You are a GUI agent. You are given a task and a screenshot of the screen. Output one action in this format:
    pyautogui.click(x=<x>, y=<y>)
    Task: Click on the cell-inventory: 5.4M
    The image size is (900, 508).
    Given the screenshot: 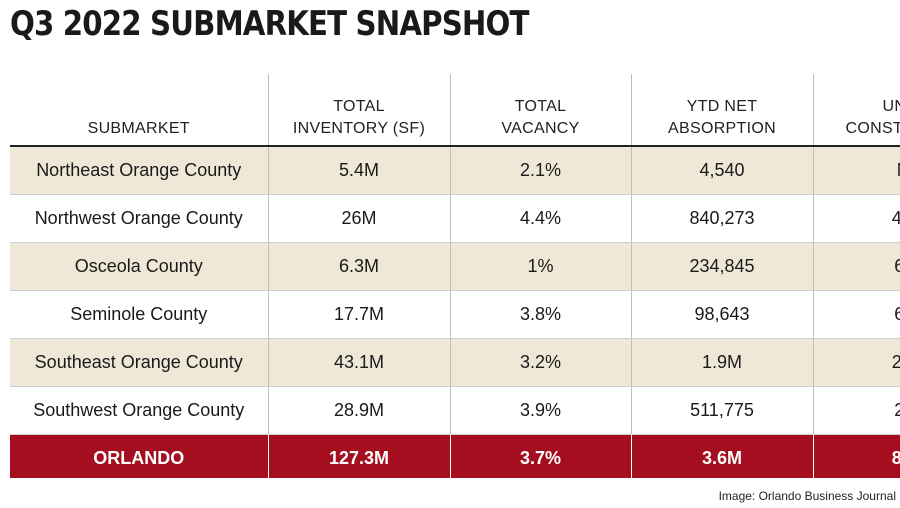 What is the action you would take?
    pyautogui.click(x=358, y=170)
    